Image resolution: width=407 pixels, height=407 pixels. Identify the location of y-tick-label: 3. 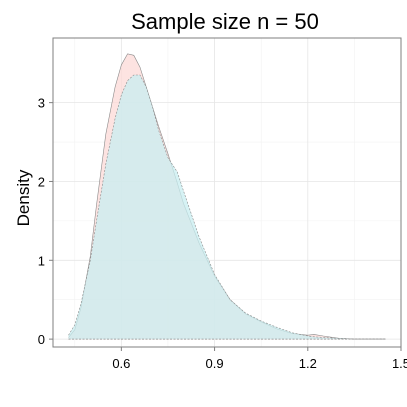
(41, 103).